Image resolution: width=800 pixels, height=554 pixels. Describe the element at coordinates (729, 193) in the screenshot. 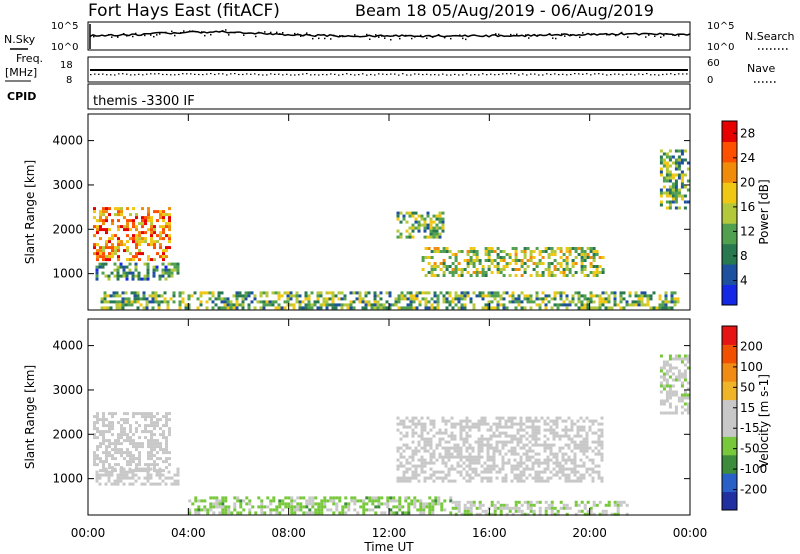

I see `colorbar-swatch` at that location.